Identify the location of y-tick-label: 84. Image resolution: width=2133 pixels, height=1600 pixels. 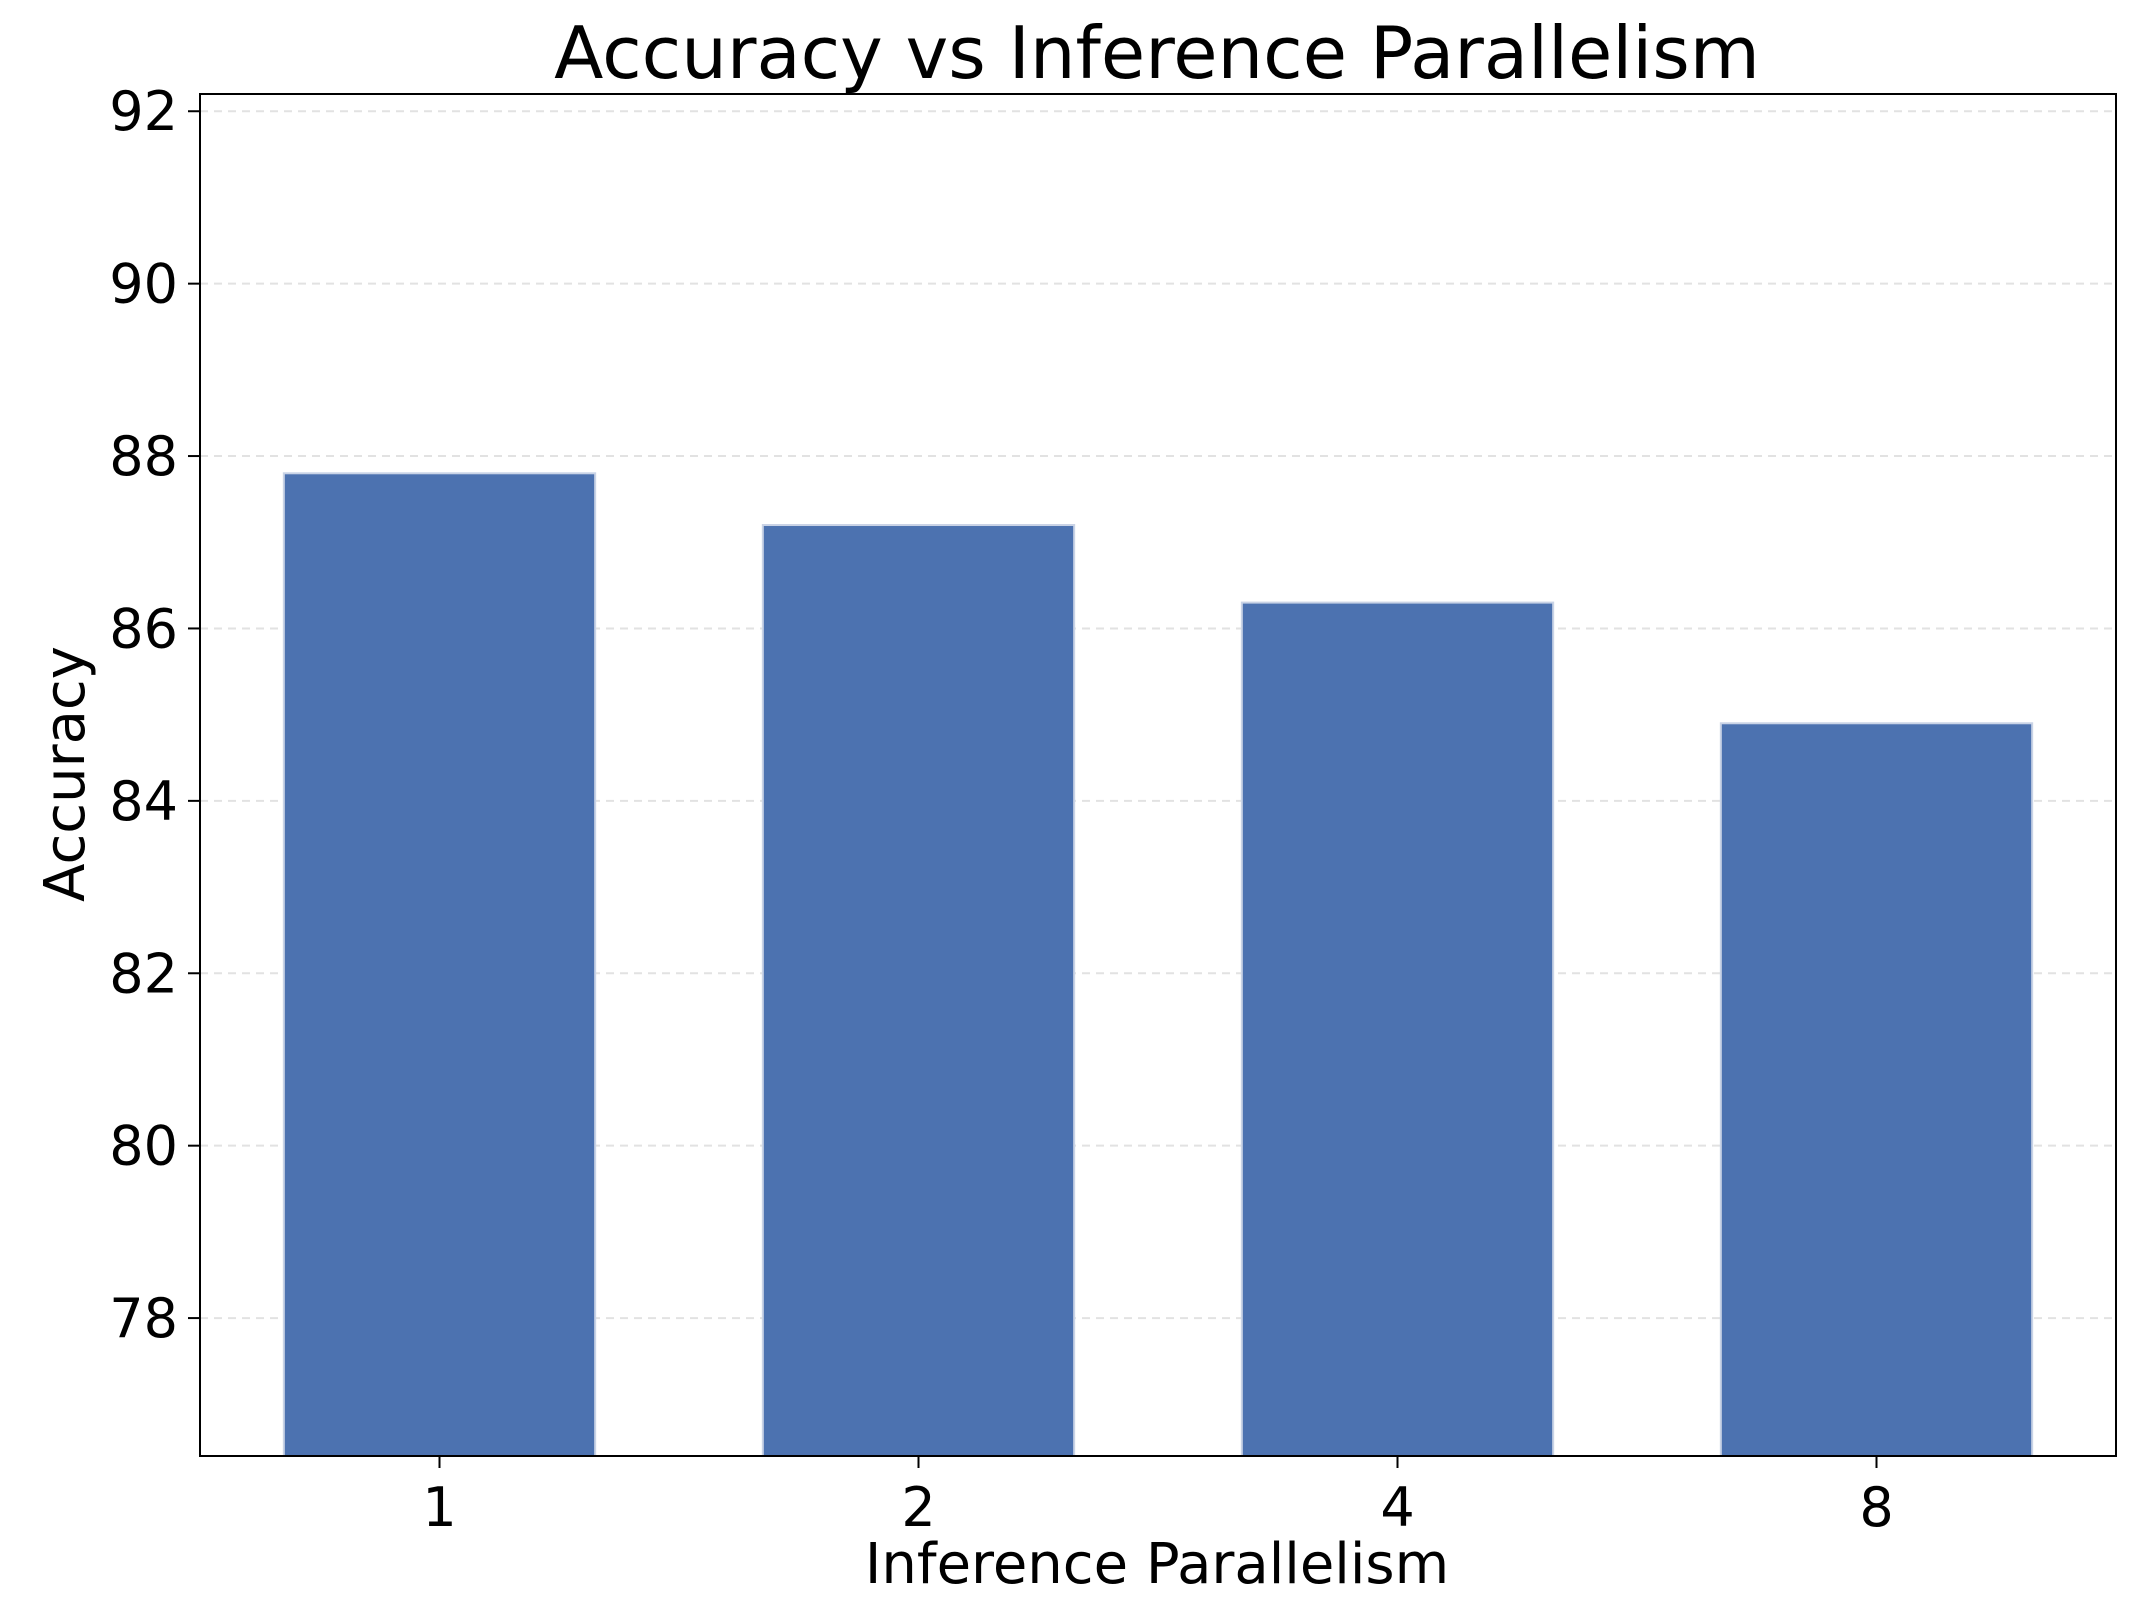
(143, 801).